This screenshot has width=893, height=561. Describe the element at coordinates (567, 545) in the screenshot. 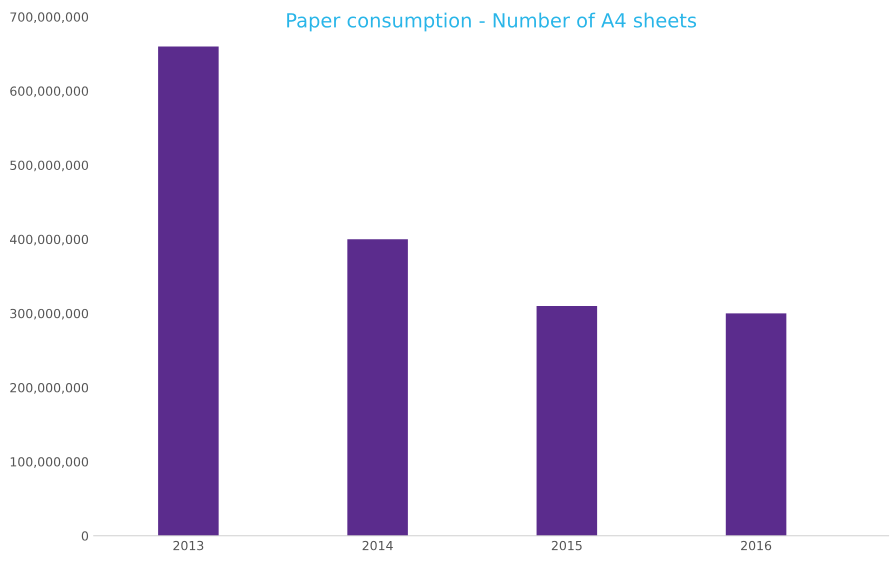

I see `x-tick-label: 2015` at that location.